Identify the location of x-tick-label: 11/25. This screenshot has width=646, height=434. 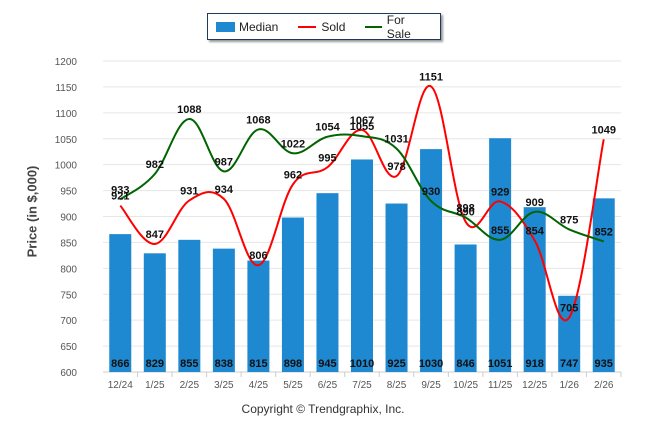
(500, 385).